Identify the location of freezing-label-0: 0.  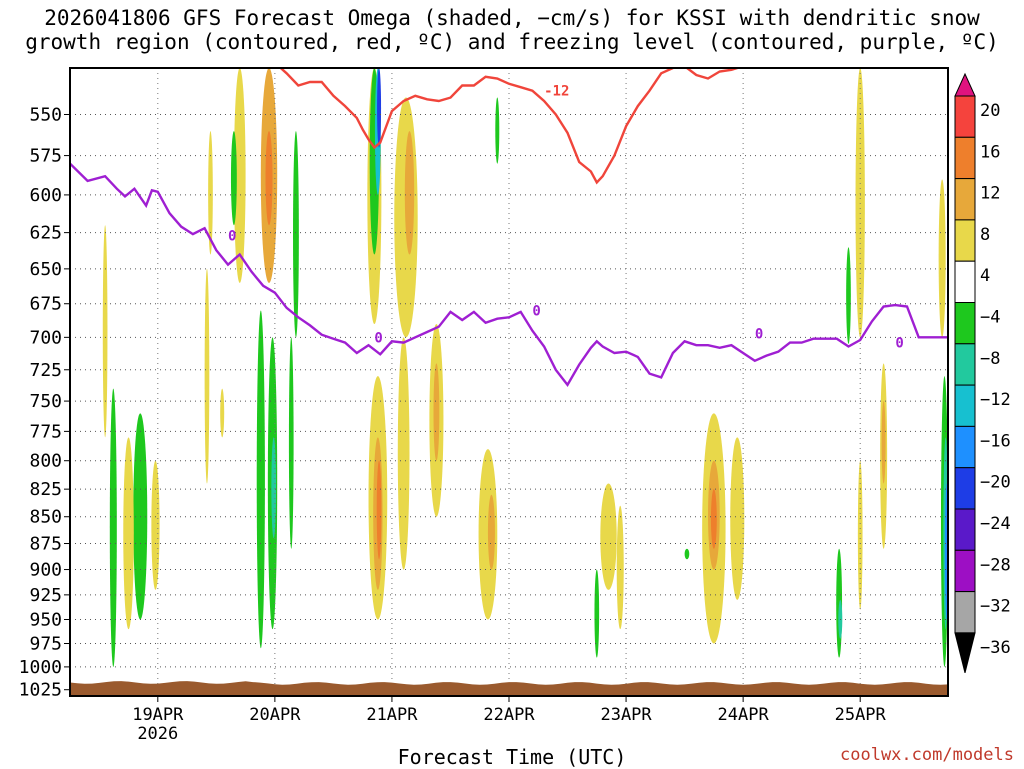
(232, 237).